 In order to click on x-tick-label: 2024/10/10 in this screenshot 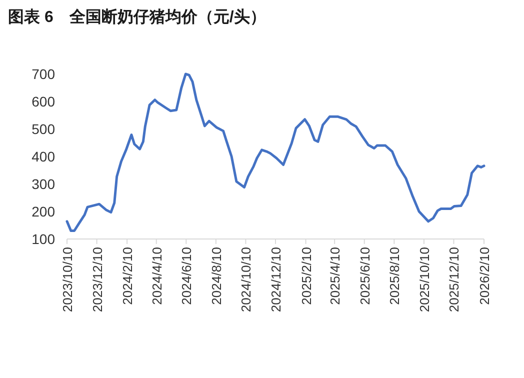, I will do `click(246, 279)`.